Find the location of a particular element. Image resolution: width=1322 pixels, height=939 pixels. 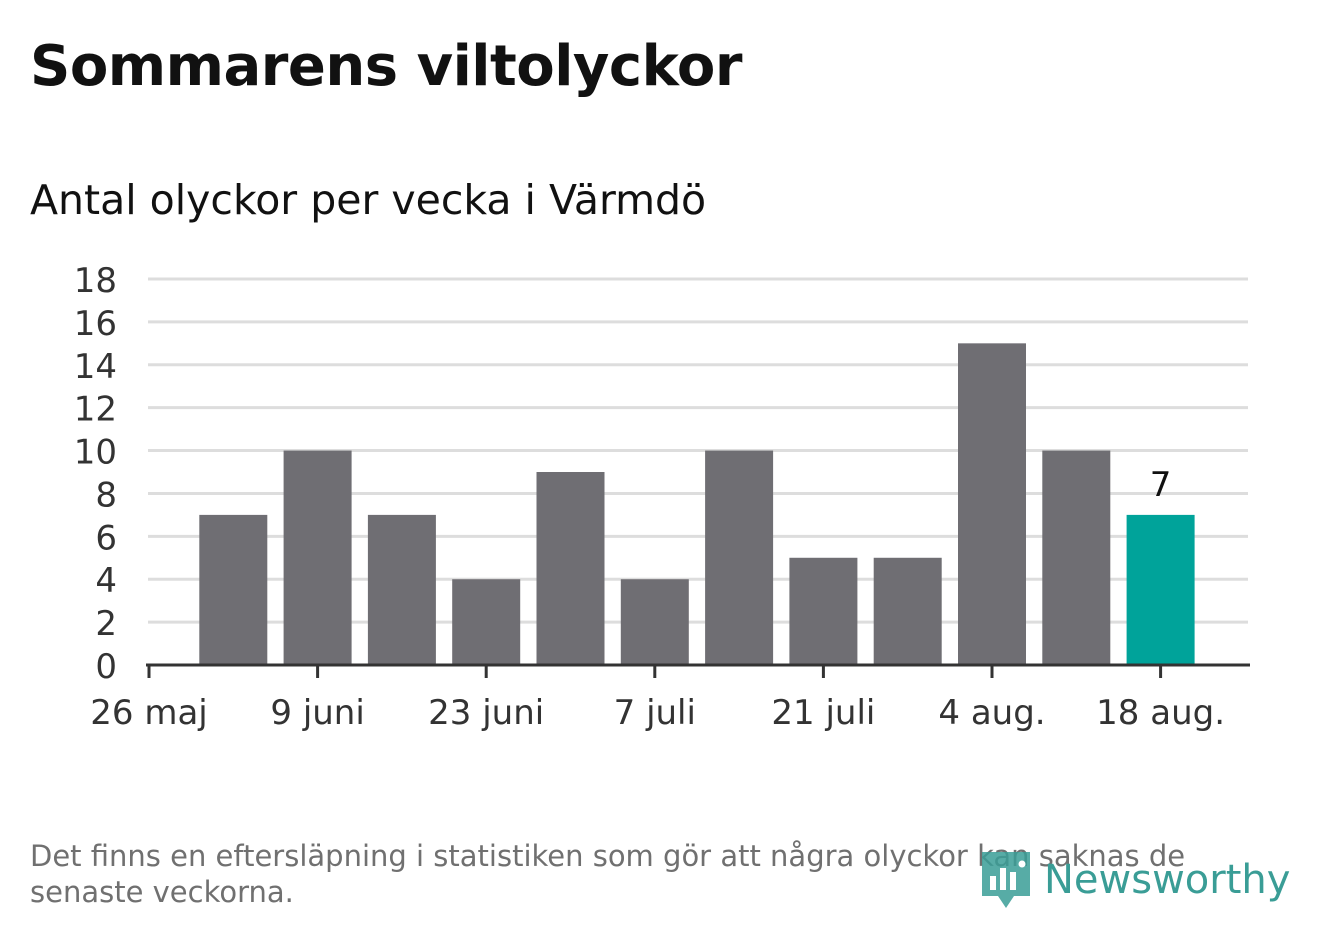

data-label-highlight: 7 is located at coordinates (1161, 485).